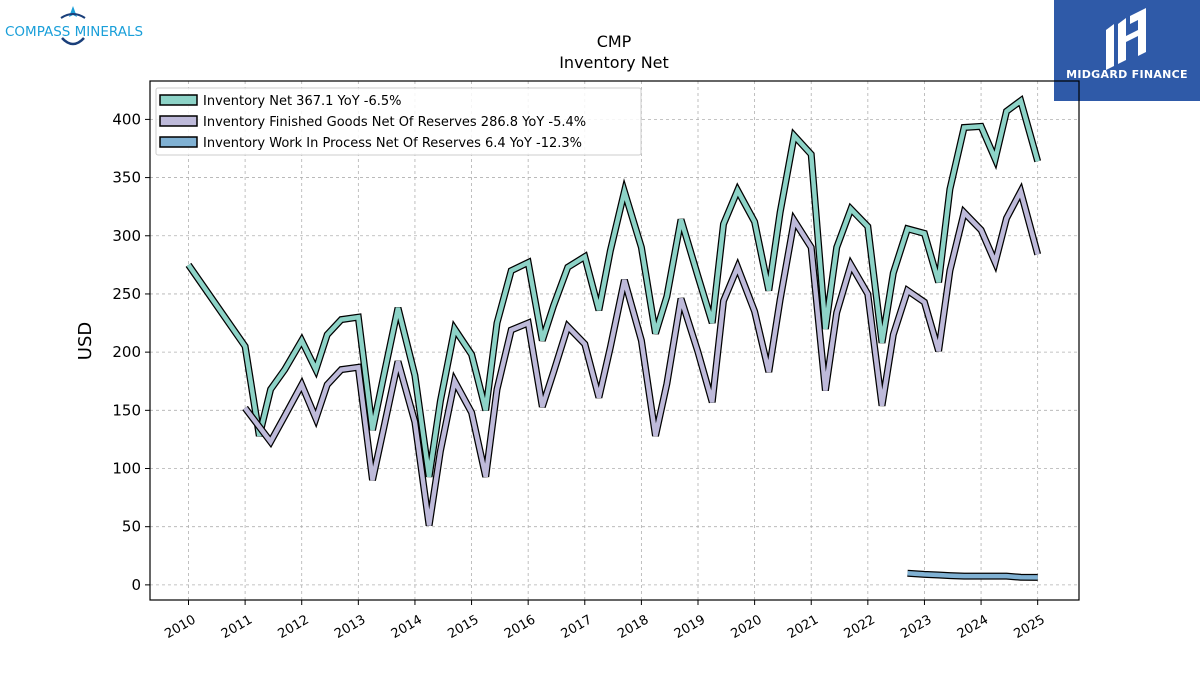 Image resolution: width=1200 pixels, height=675 pixels. I want to click on x-tick-label: 2021, so click(803, 627).